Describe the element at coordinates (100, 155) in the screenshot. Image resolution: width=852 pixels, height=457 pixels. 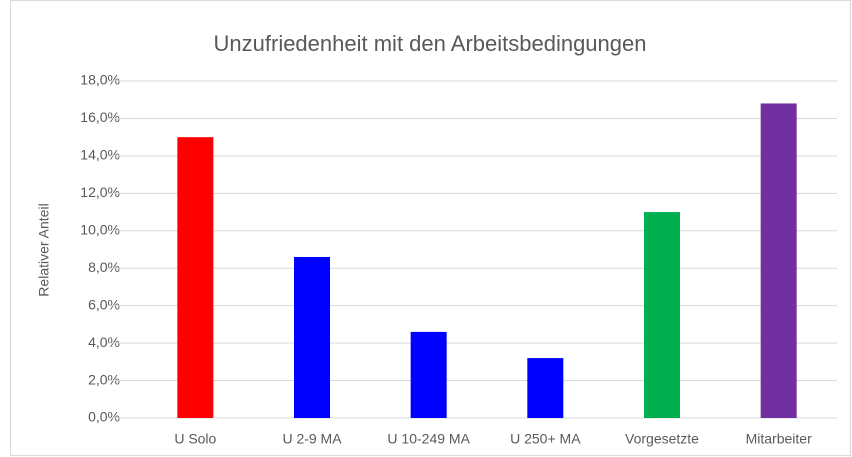
I see `y-tick-label: 14,0%` at that location.